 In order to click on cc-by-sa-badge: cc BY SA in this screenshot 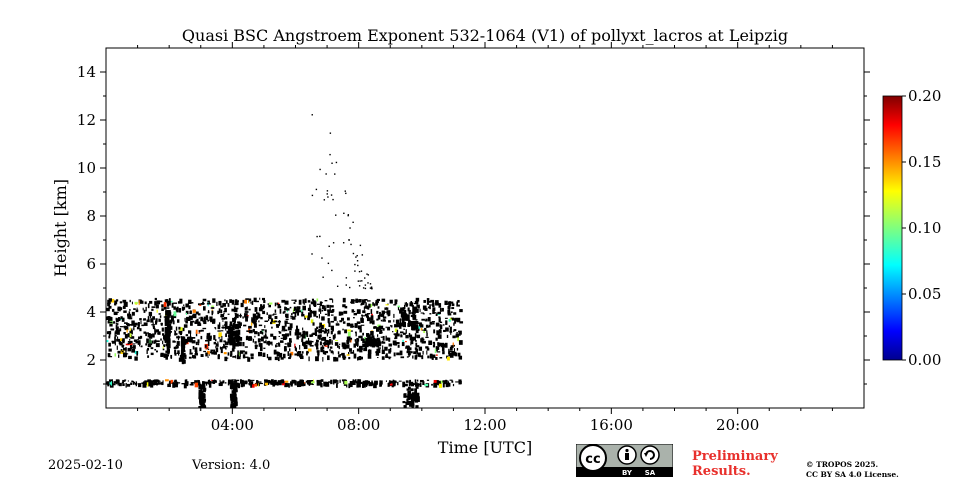, I will do `click(624, 460)`.